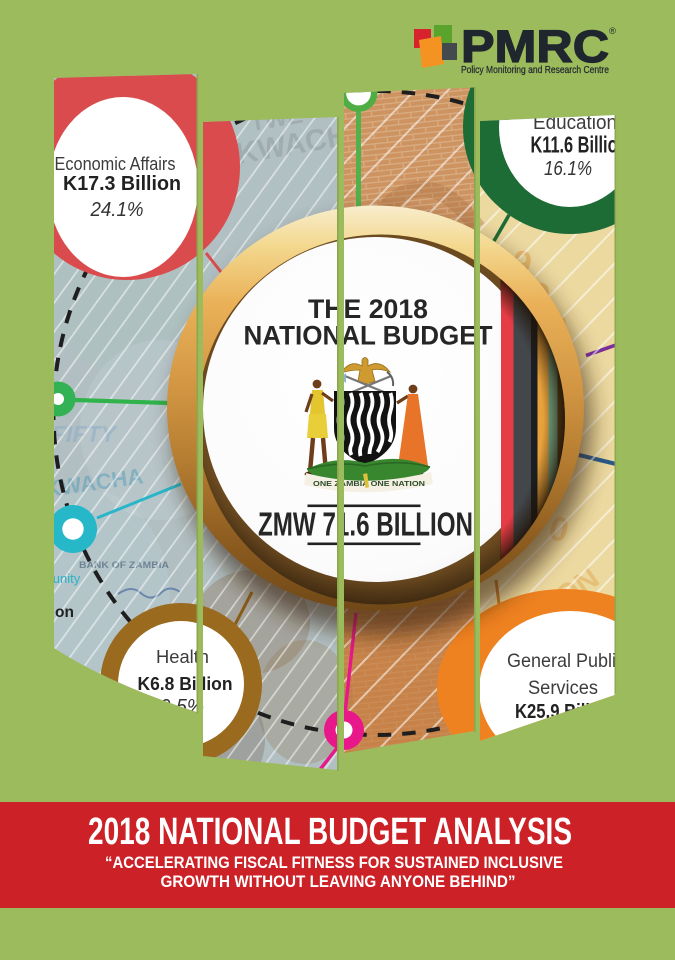  What do you see at coordinates (117, 209) in the screenshot?
I see `svg-text: 24.1%` at bounding box center [117, 209].